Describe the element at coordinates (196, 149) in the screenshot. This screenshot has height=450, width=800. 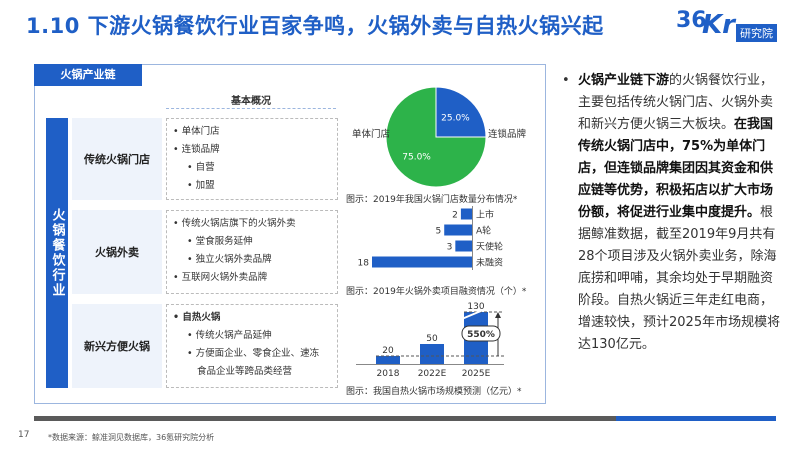
I see `desc-item: • 连锁品牌` at that location.